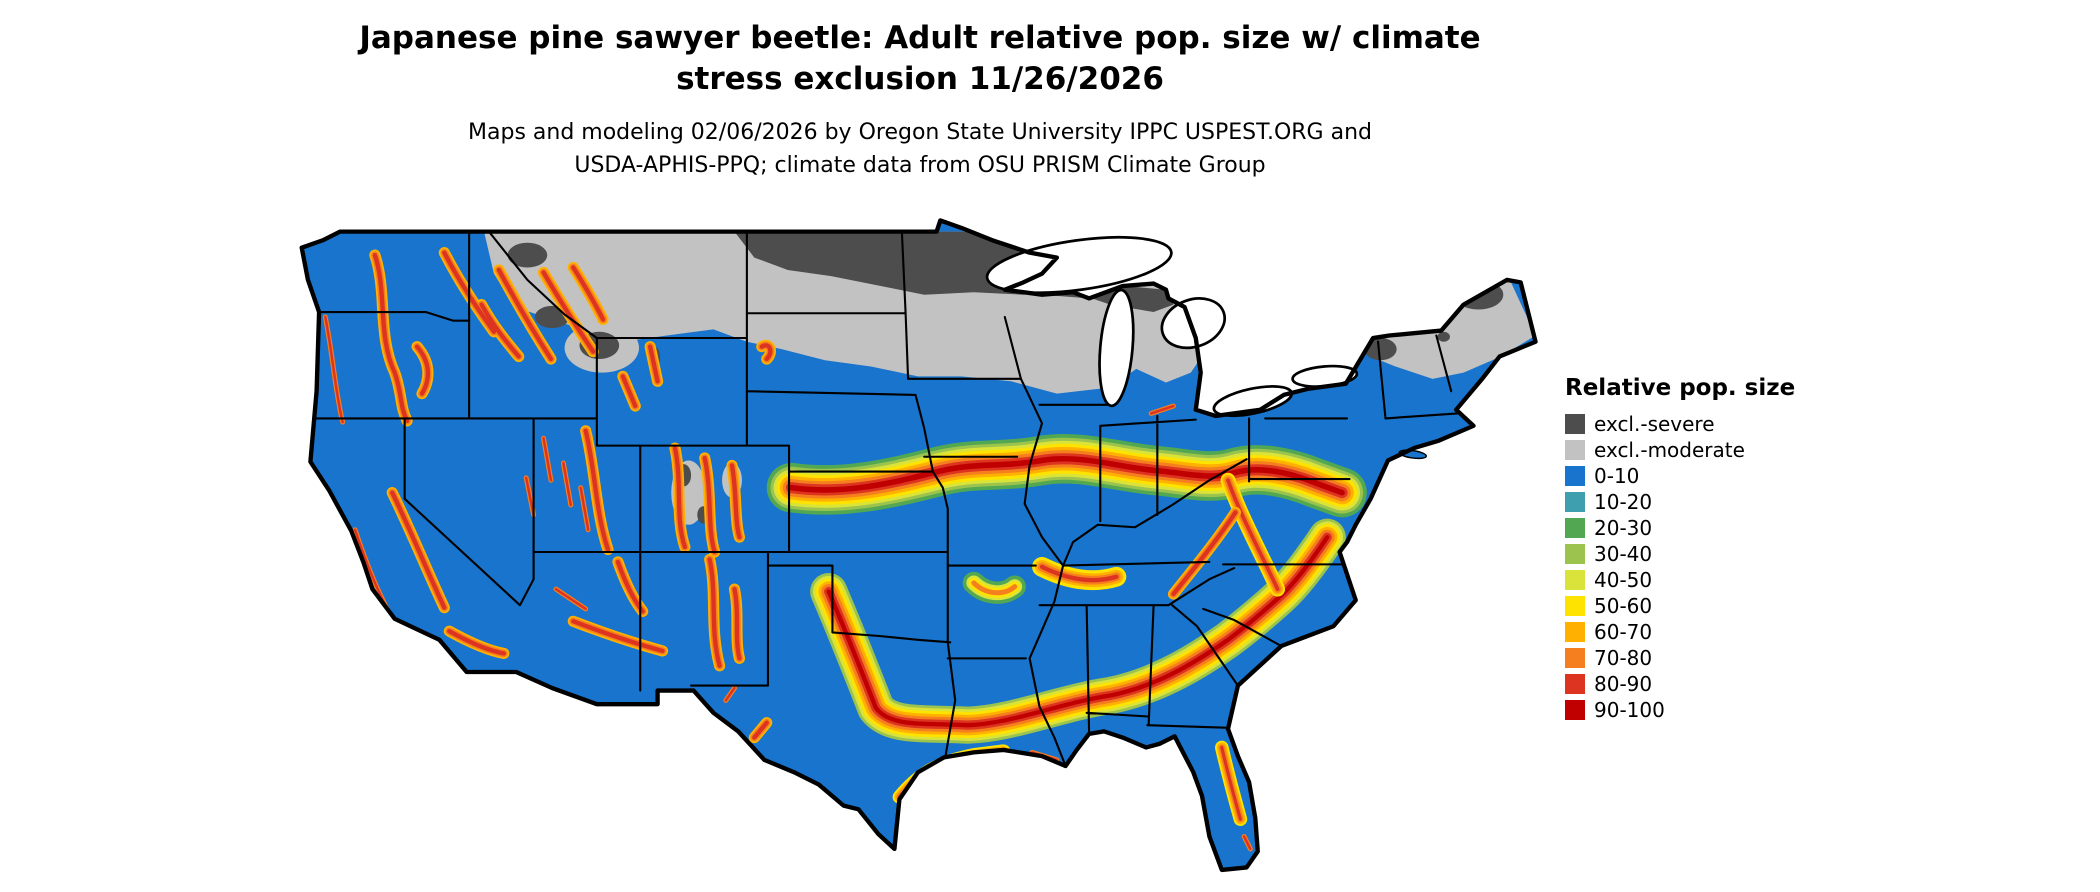  What do you see at coordinates (1695, 502) in the screenshot?
I see `legend-item: 10-20` at bounding box center [1695, 502].